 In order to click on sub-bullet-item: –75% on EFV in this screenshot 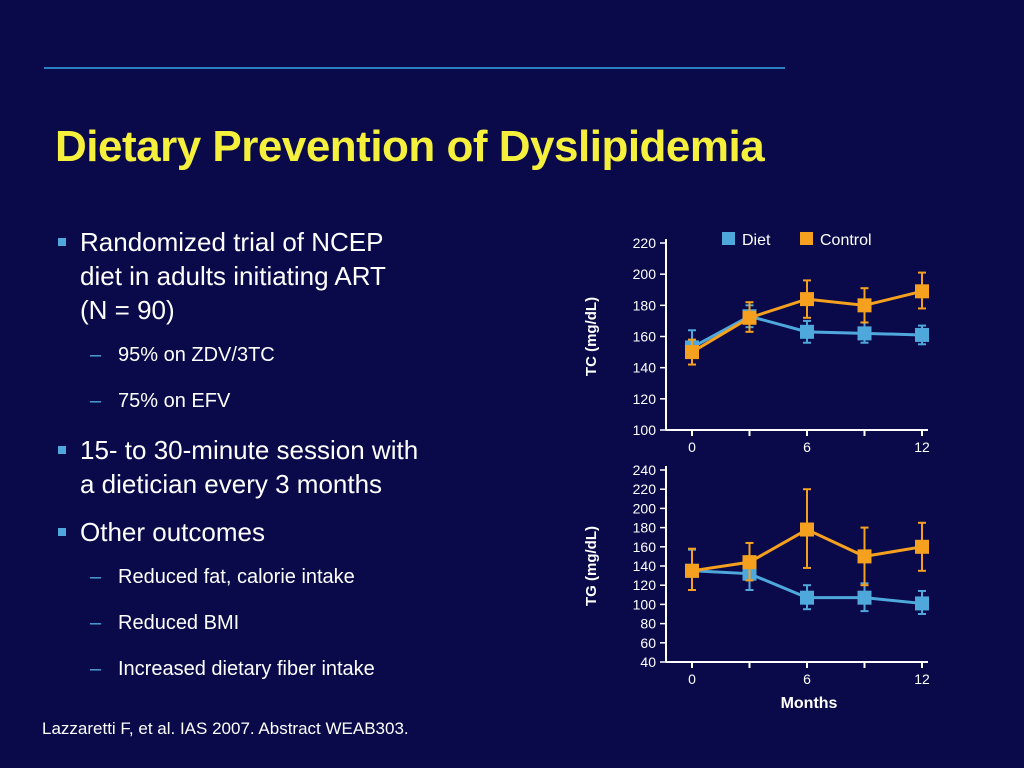, I will do `click(281, 401)`.